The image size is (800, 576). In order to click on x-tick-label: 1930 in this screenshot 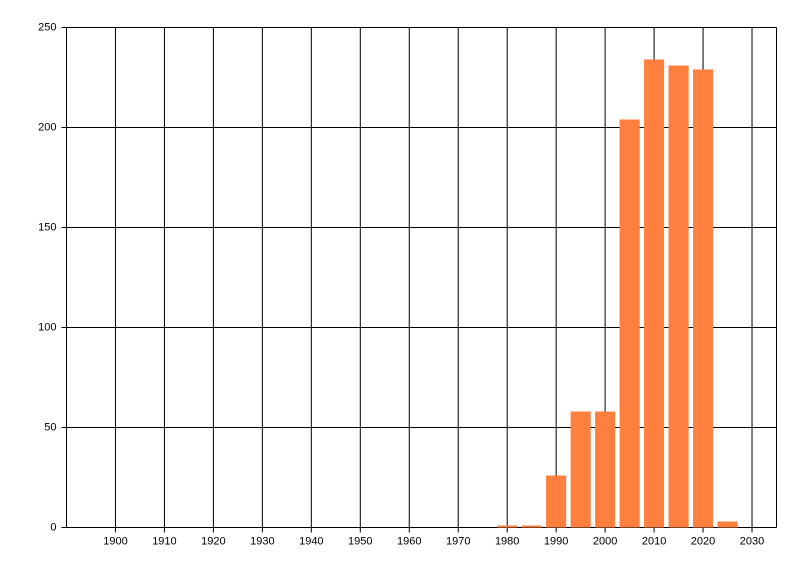, I will do `click(262, 541)`.